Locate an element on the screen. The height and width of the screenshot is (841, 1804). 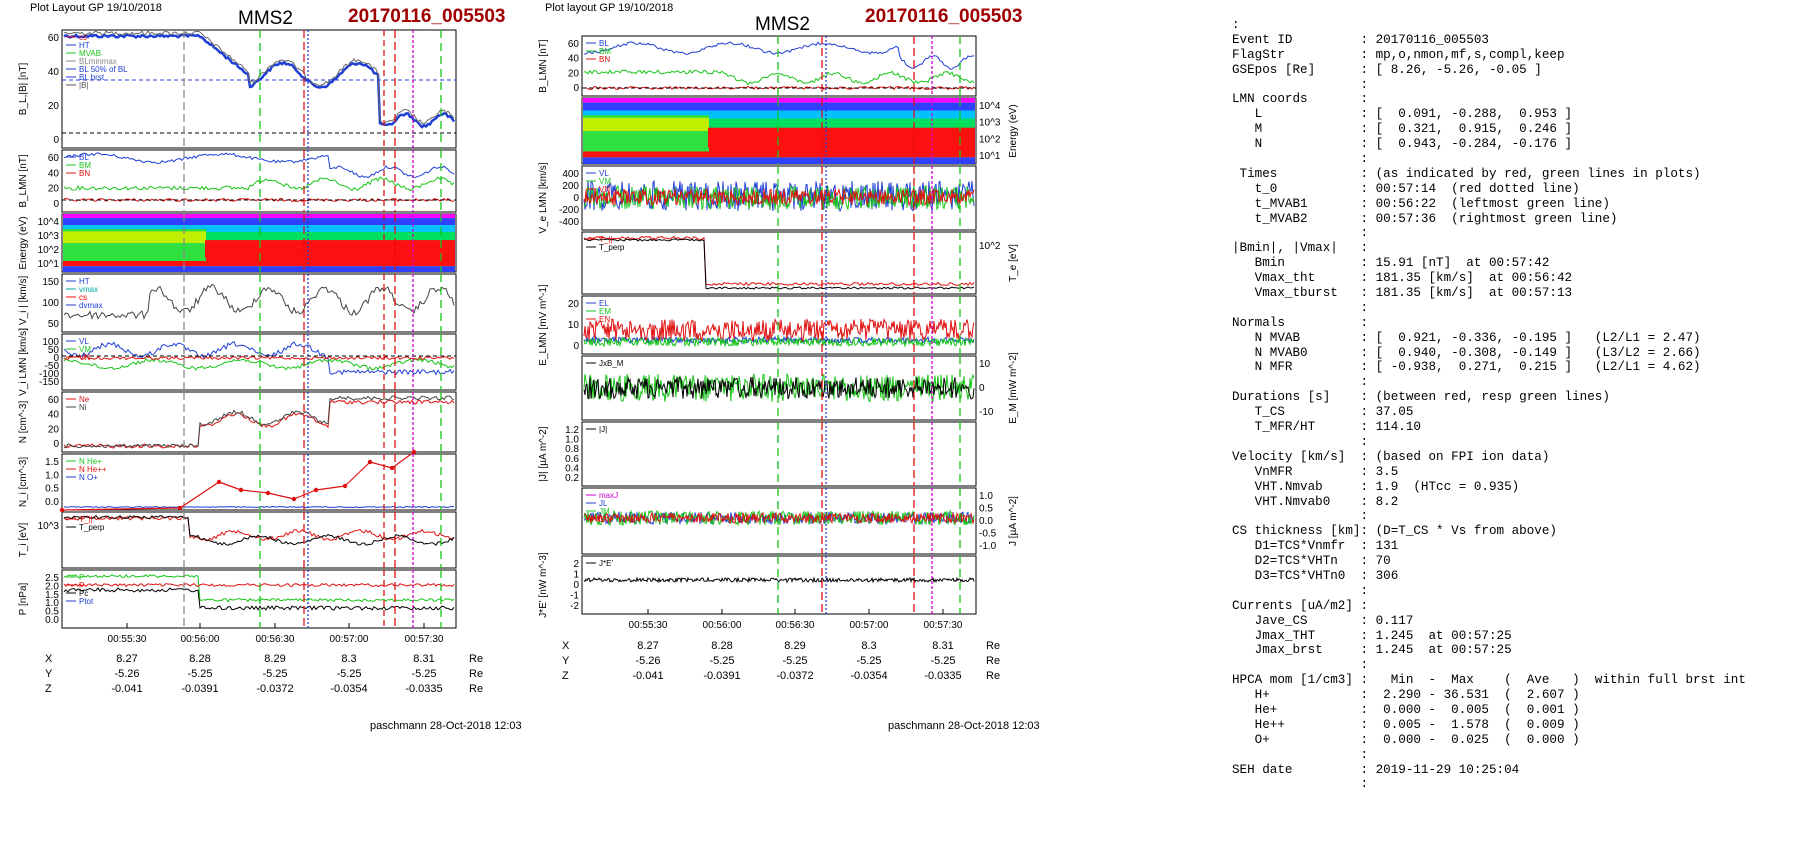
left-series-Vi is located at coordinates (259, 302).